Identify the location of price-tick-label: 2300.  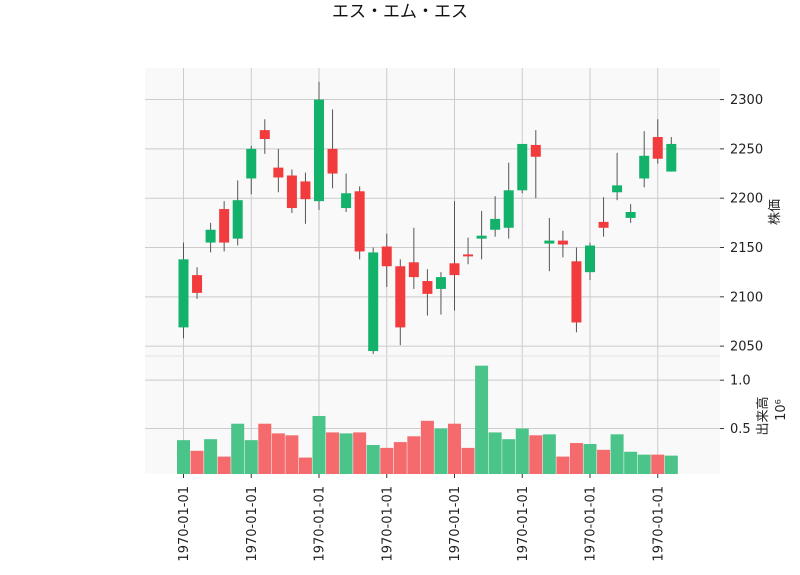
(746, 100).